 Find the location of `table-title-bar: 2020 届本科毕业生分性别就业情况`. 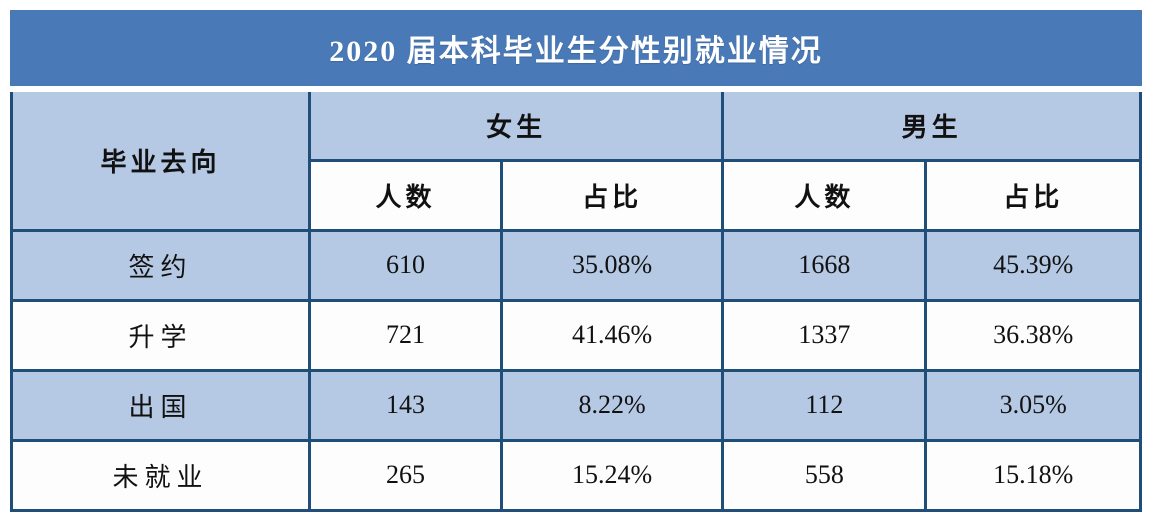

table-title-bar: 2020 届本科毕业生分性别就业情况 is located at coordinates (576, 48).